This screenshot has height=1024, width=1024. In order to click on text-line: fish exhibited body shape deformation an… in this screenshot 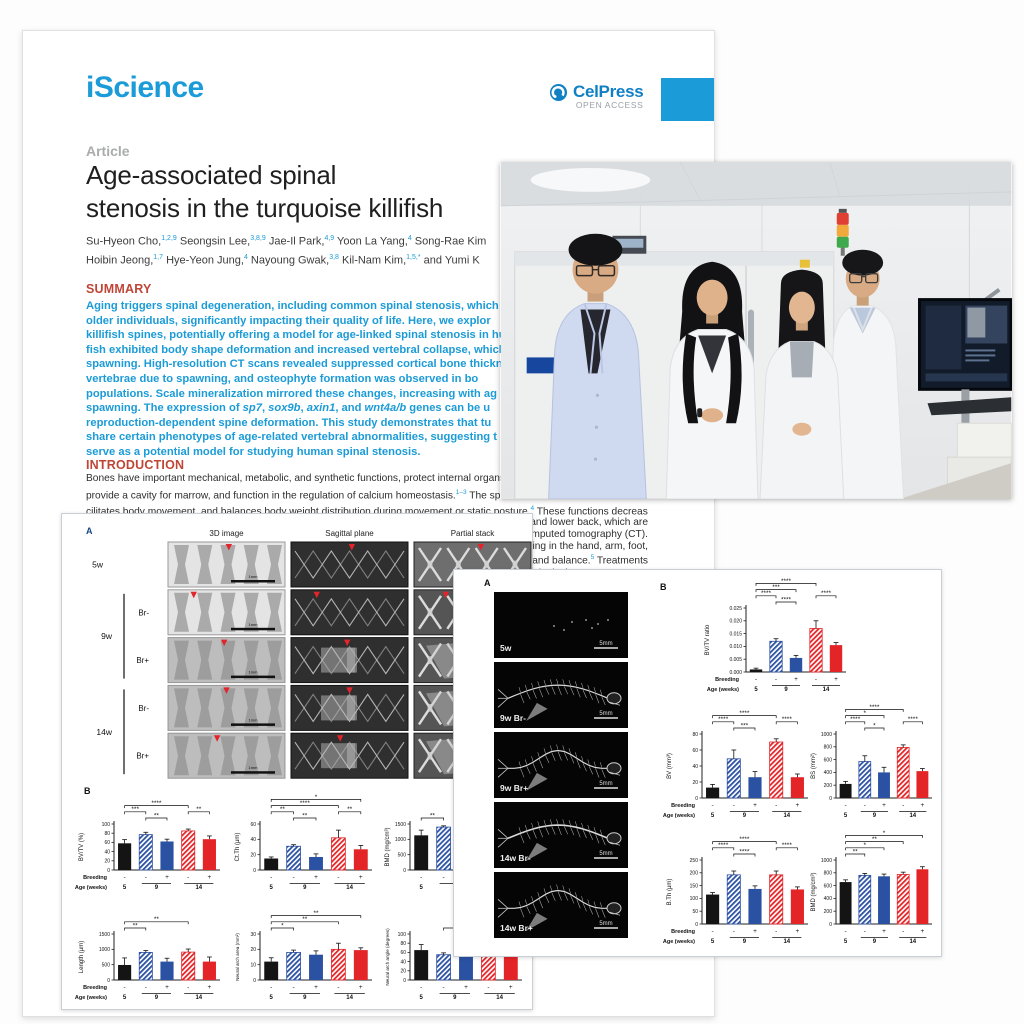, I will do `click(296, 349)`.